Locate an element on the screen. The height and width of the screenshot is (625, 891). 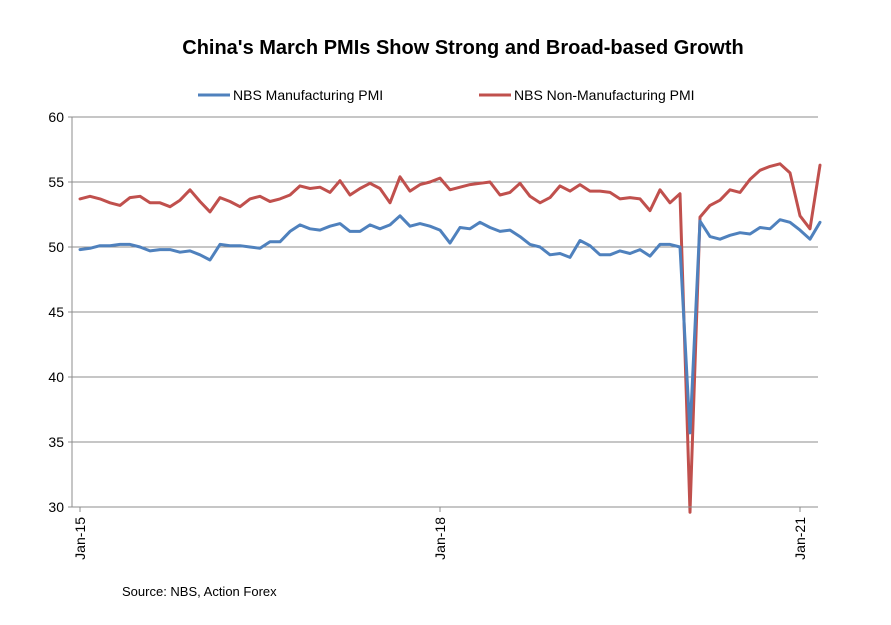
y-axis-ticks: 30 35 40 45 50 55 60 is located at coordinates (60, 312).